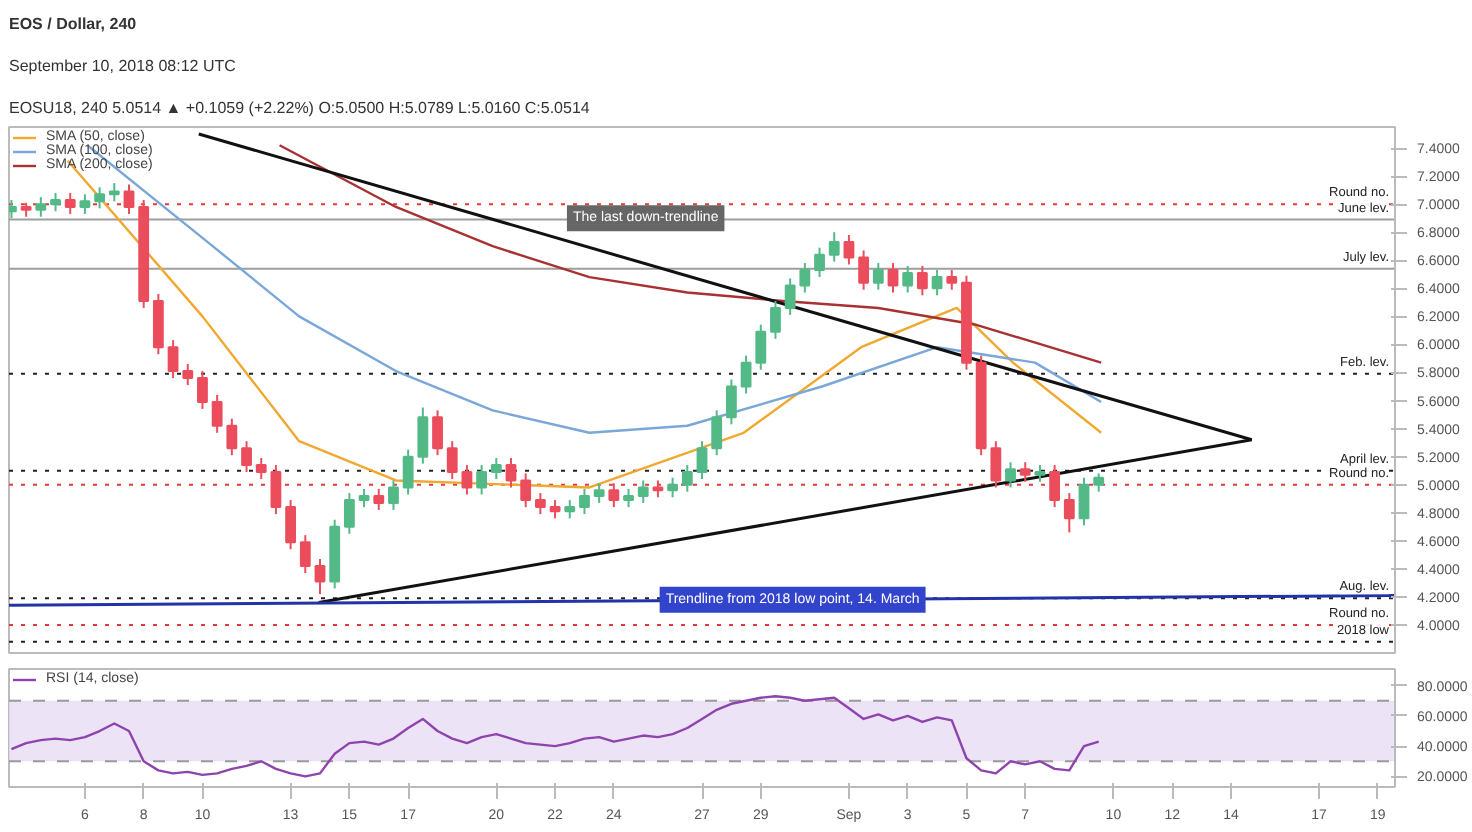  Describe the element at coordinates (123, 66) in the screenshot. I see `chart-subtitle: September 10, 2018 08:12 UTC` at that location.